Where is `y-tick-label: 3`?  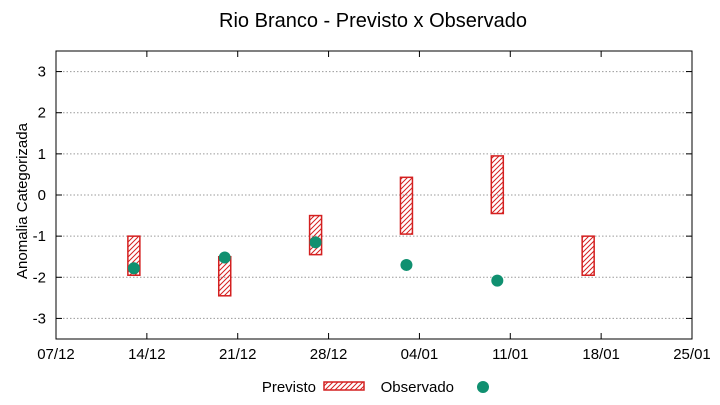
y-tick-label: 3 is located at coordinates (42, 72).